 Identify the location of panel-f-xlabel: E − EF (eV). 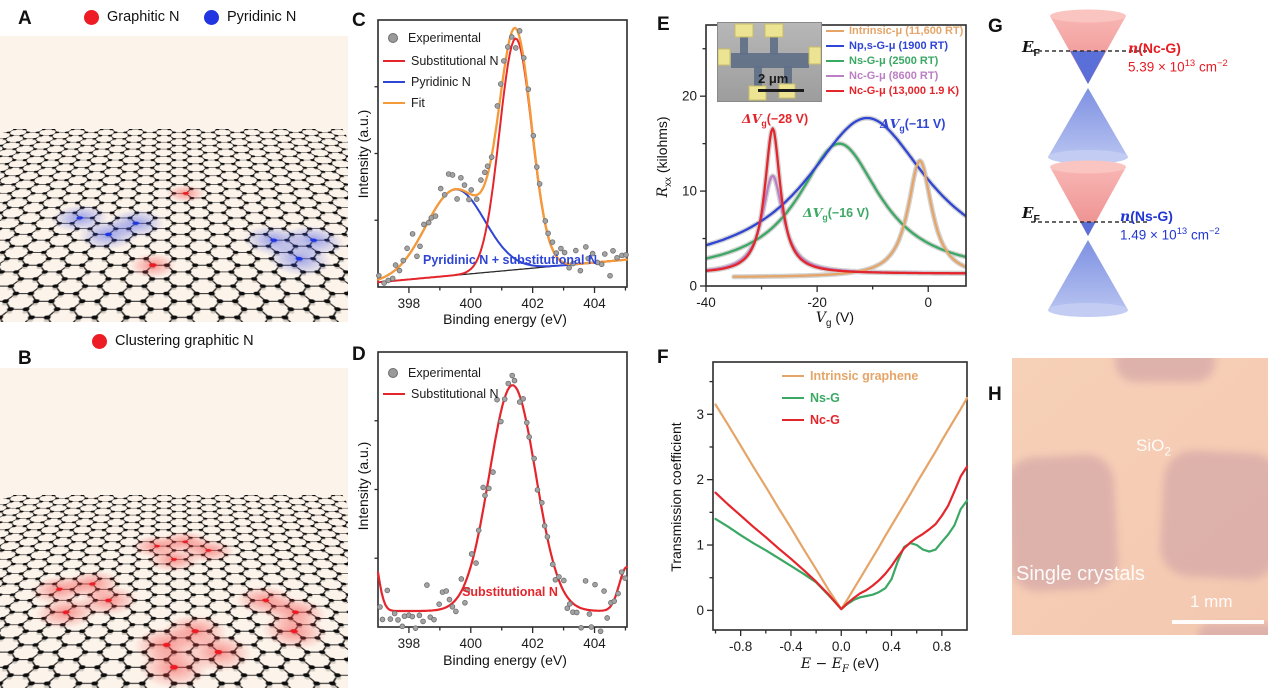
(840, 665).